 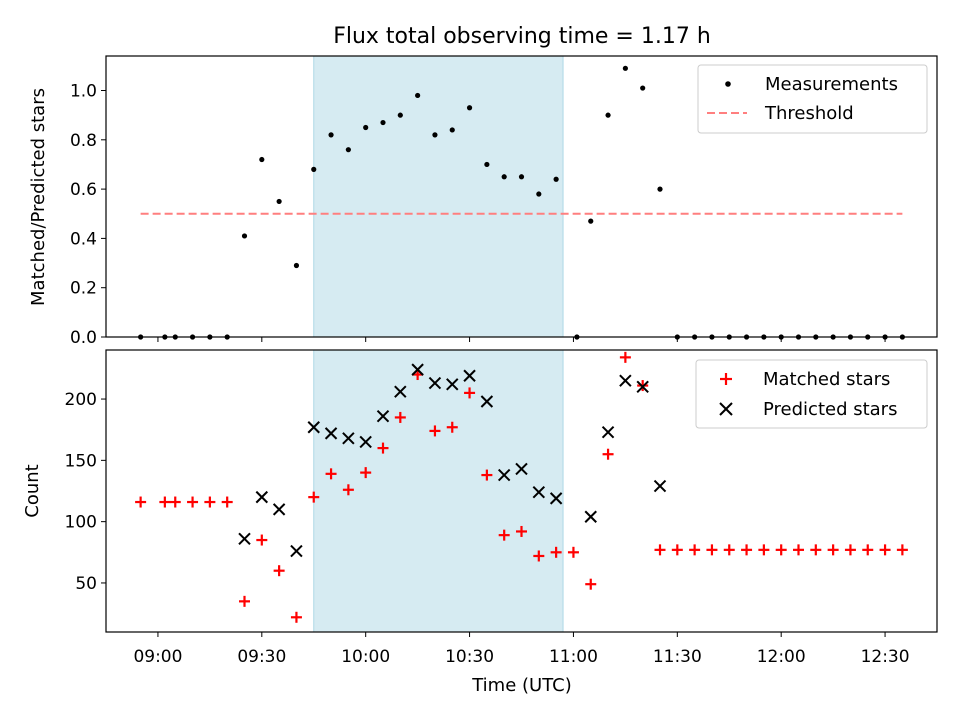 What do you see at coordinates (677, 657) in the screenshot?
I see `x-tick-label: 11:30` at bounding box center [677, 657].